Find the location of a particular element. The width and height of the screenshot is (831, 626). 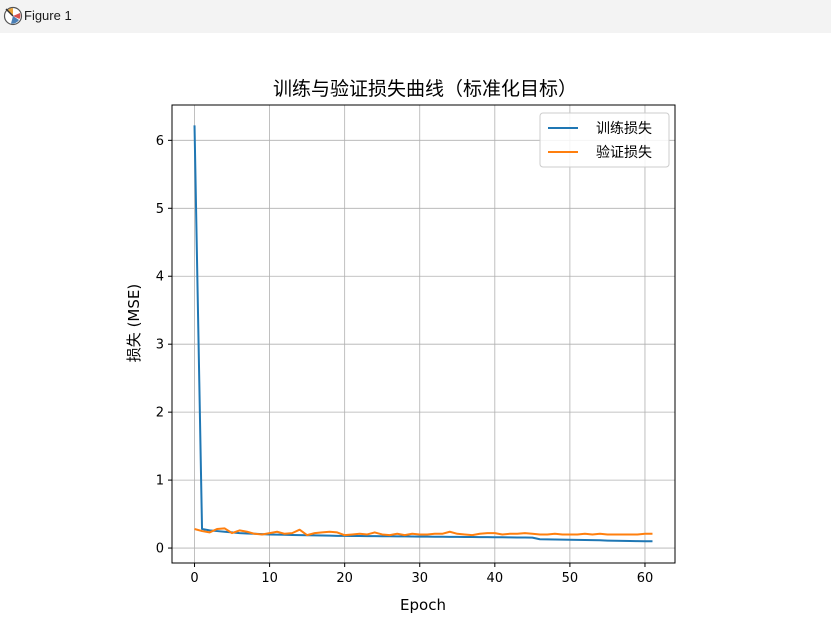

val-loss-line is located at coordinates (423, 532).